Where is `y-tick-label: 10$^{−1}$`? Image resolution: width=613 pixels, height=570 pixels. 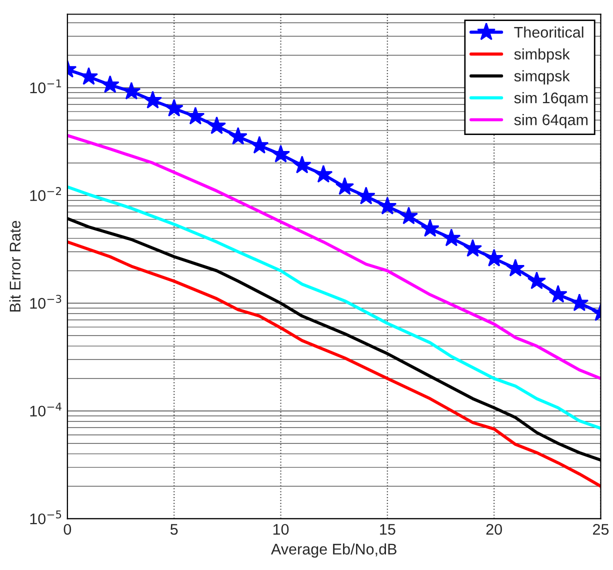
y-tick-label: 10$^{−1}$ is located at coordinates (46, 86).